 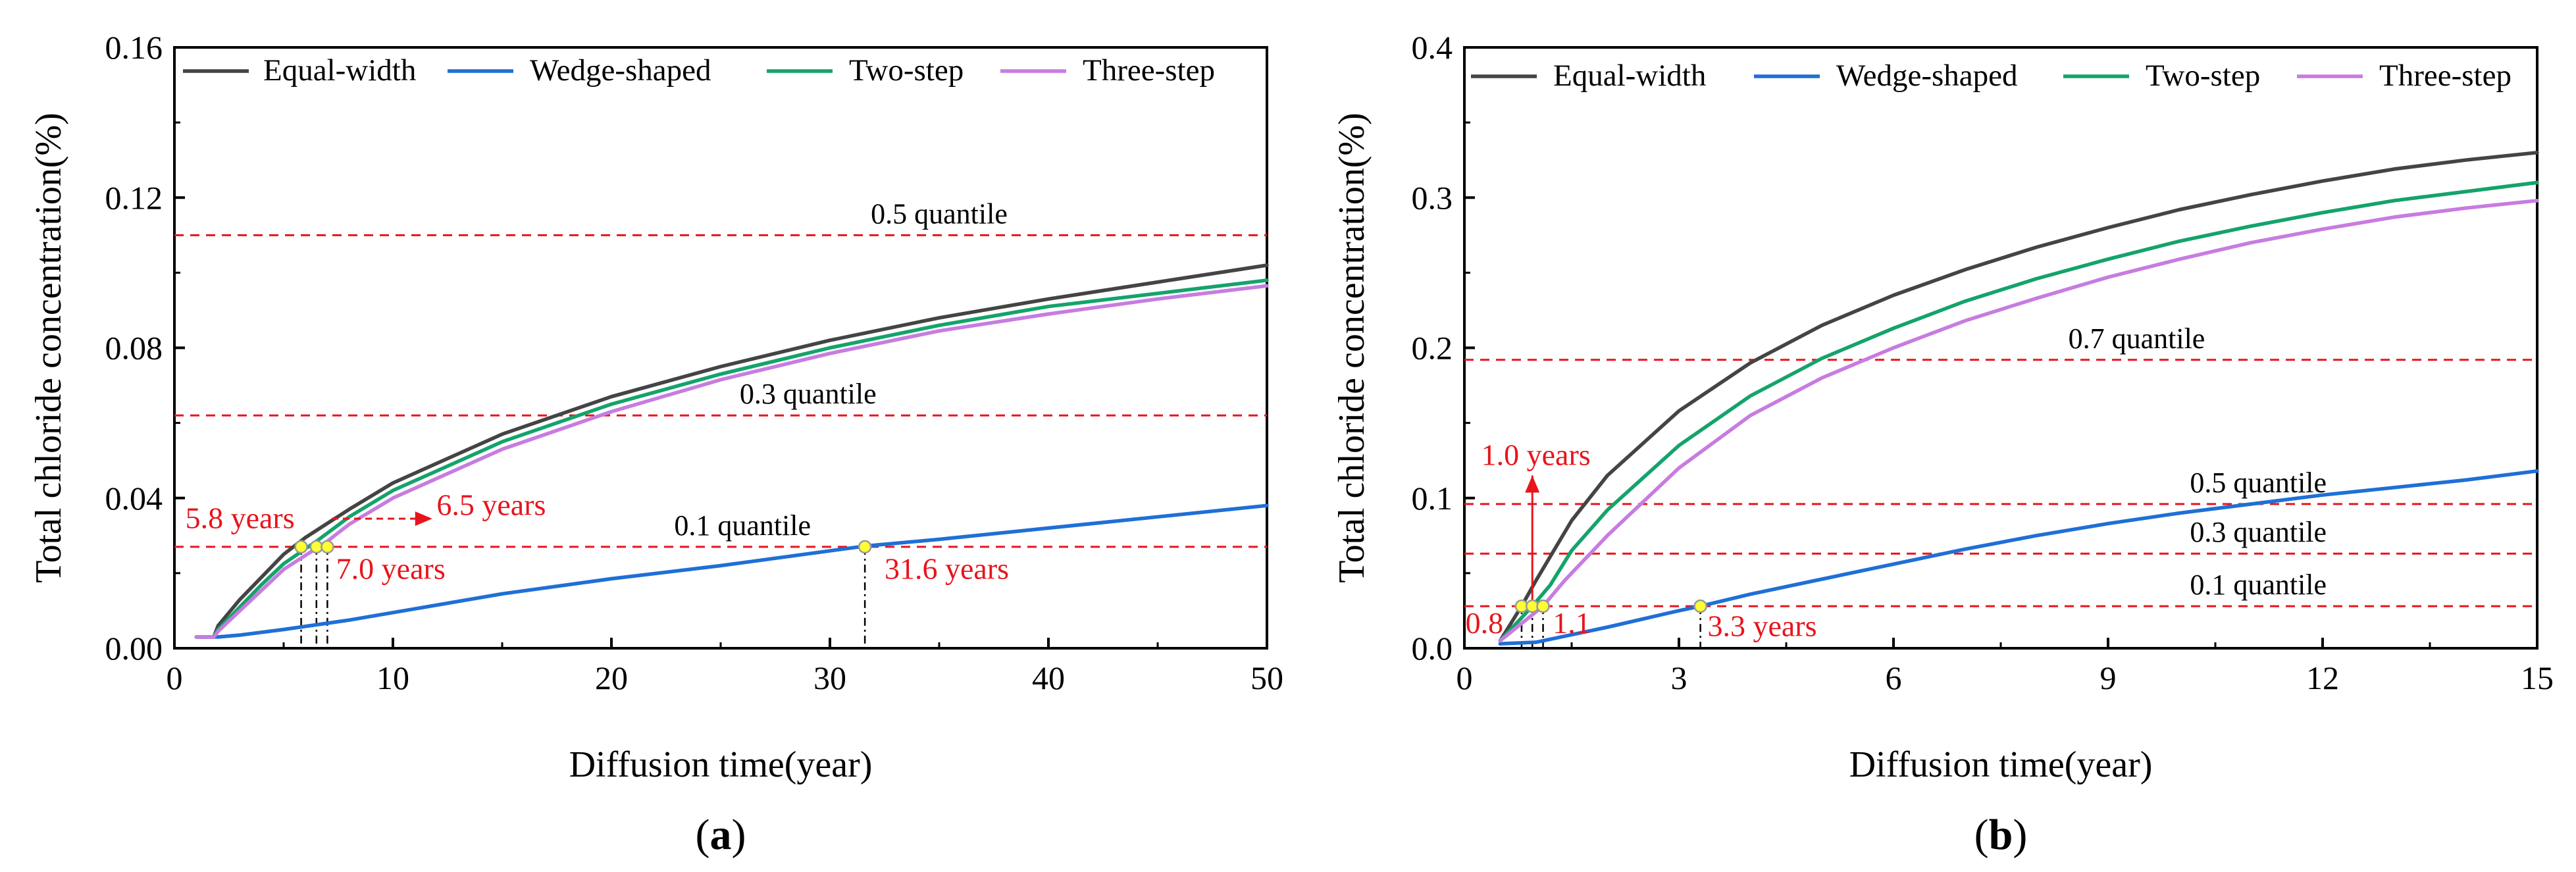 I want to click on x-tick-label: 3, so click(x=1679, y=678).